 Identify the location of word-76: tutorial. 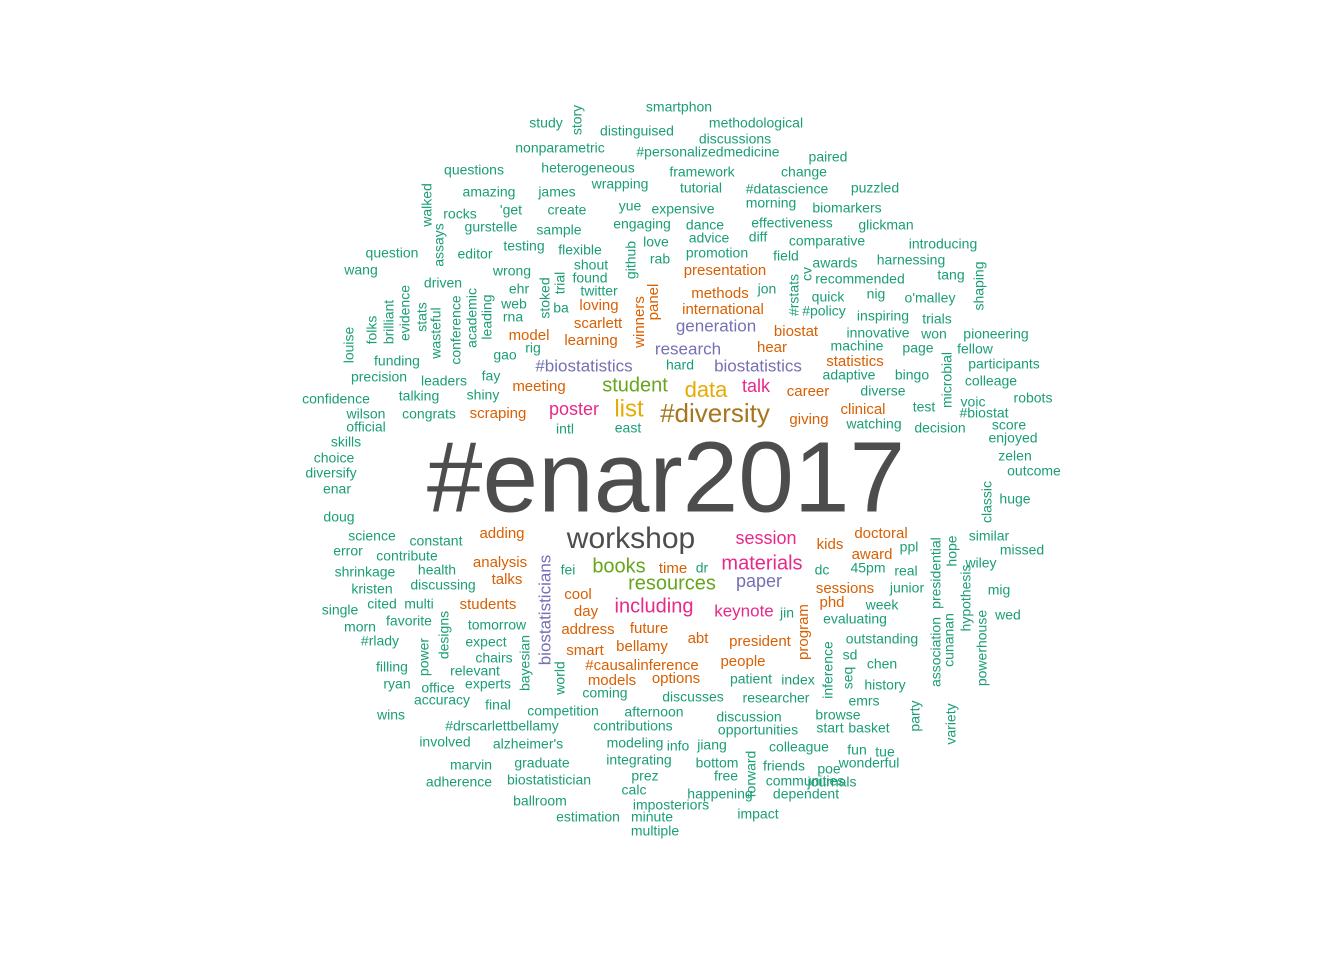
(701, 188).